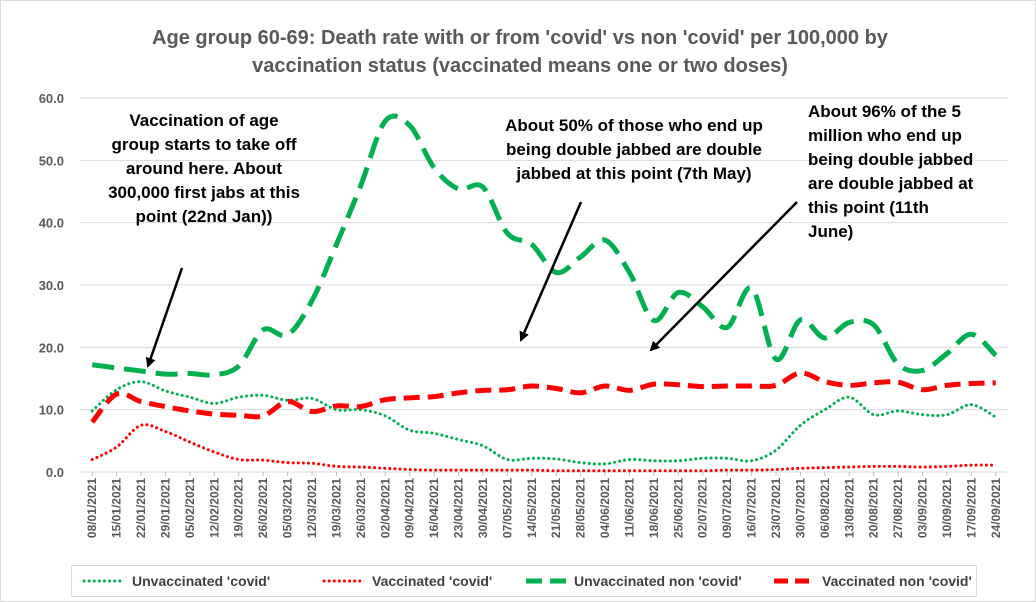  Describe the element at coordinates (483, 508) in the screenshot. I see `x-tick-label: 30/04/2021` at that location.